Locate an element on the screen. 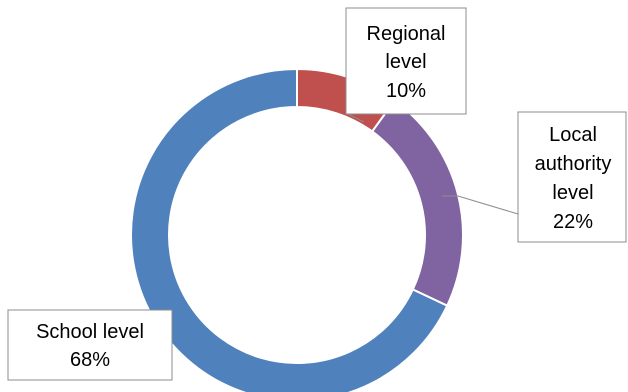  leader-line-regional is located at coordinates (356, 118).